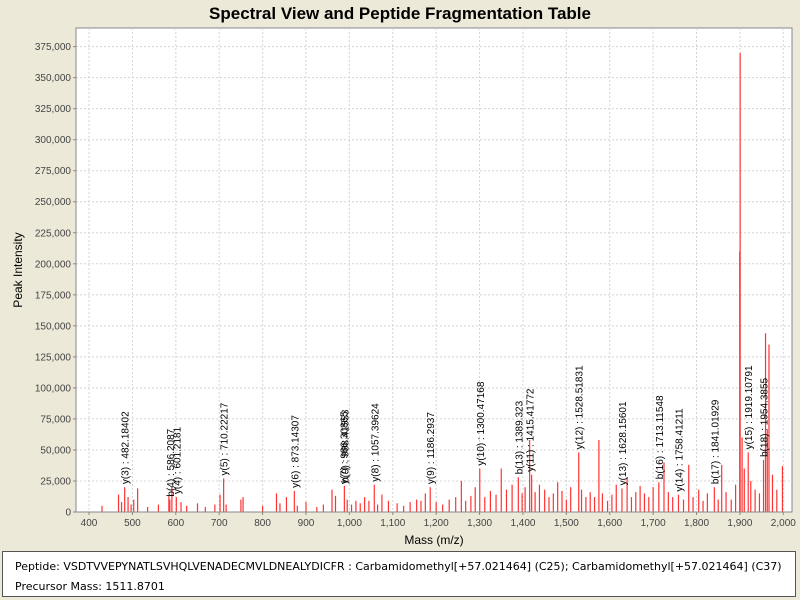 The height and width of the screenshot is (600, 800). Describe the element at coordinates (53, 357) in the screenshot. I see `y-tick-label: 125,000` at that location.